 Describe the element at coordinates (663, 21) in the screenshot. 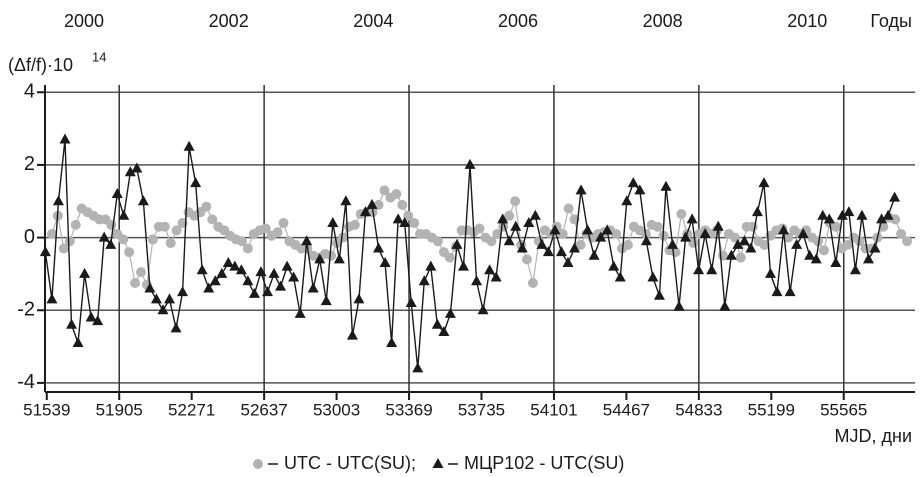

I see `x2-tick-label: 2008` at that location.